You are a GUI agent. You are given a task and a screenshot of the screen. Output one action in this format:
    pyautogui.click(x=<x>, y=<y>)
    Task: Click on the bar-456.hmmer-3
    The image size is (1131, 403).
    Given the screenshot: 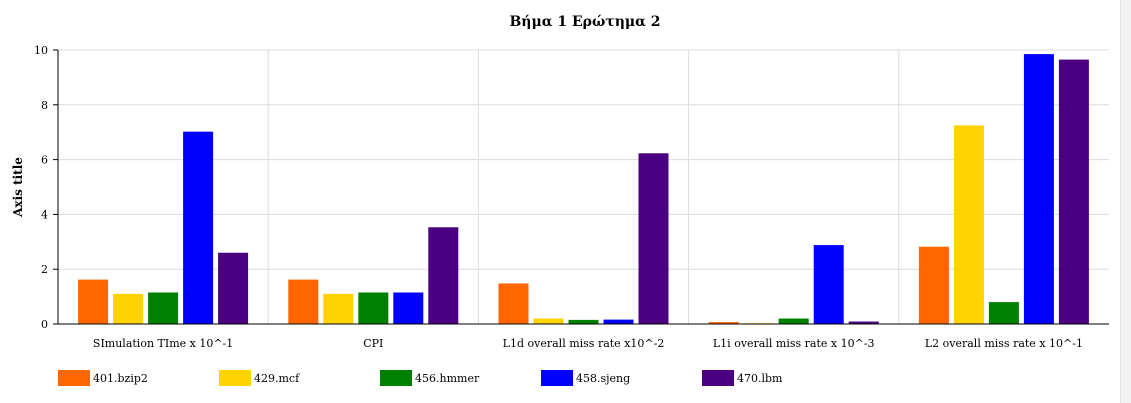 What is the action you would take?
    pyautogui.click(x=793, y=321)
    